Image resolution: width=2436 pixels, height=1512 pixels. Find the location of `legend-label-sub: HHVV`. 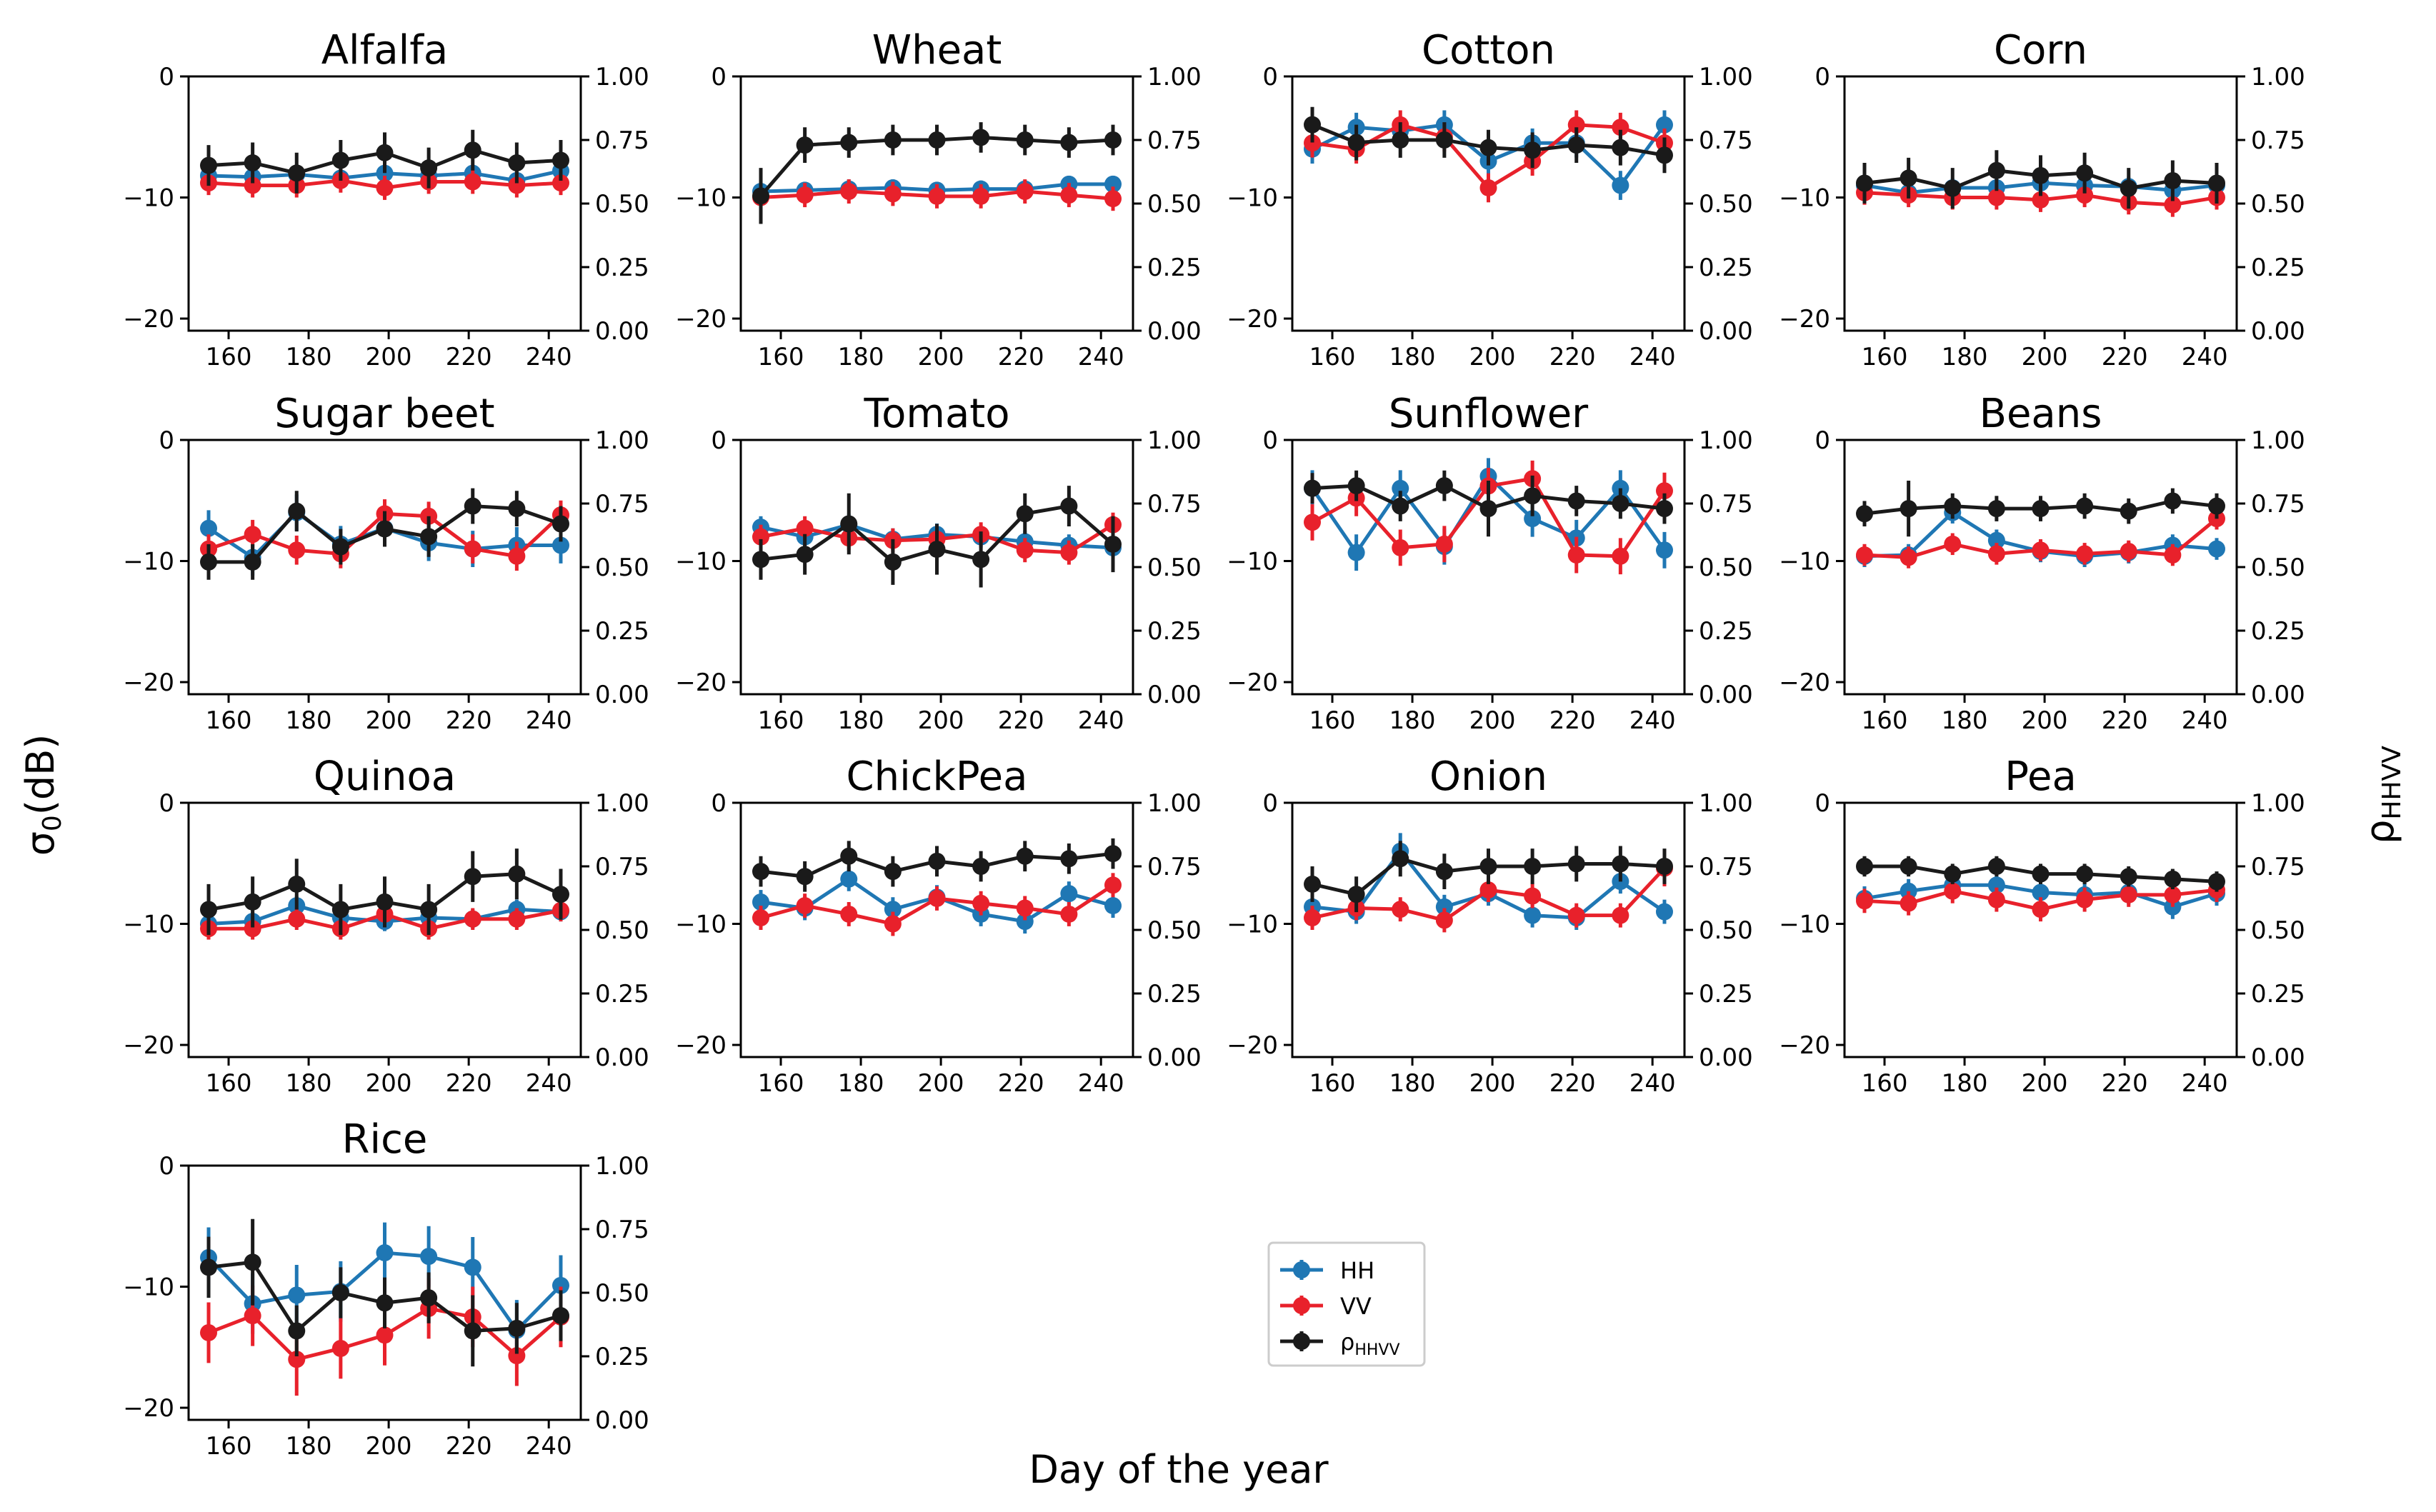

legend-label-sub: HHVV is located at coordinates (1376, 1350).